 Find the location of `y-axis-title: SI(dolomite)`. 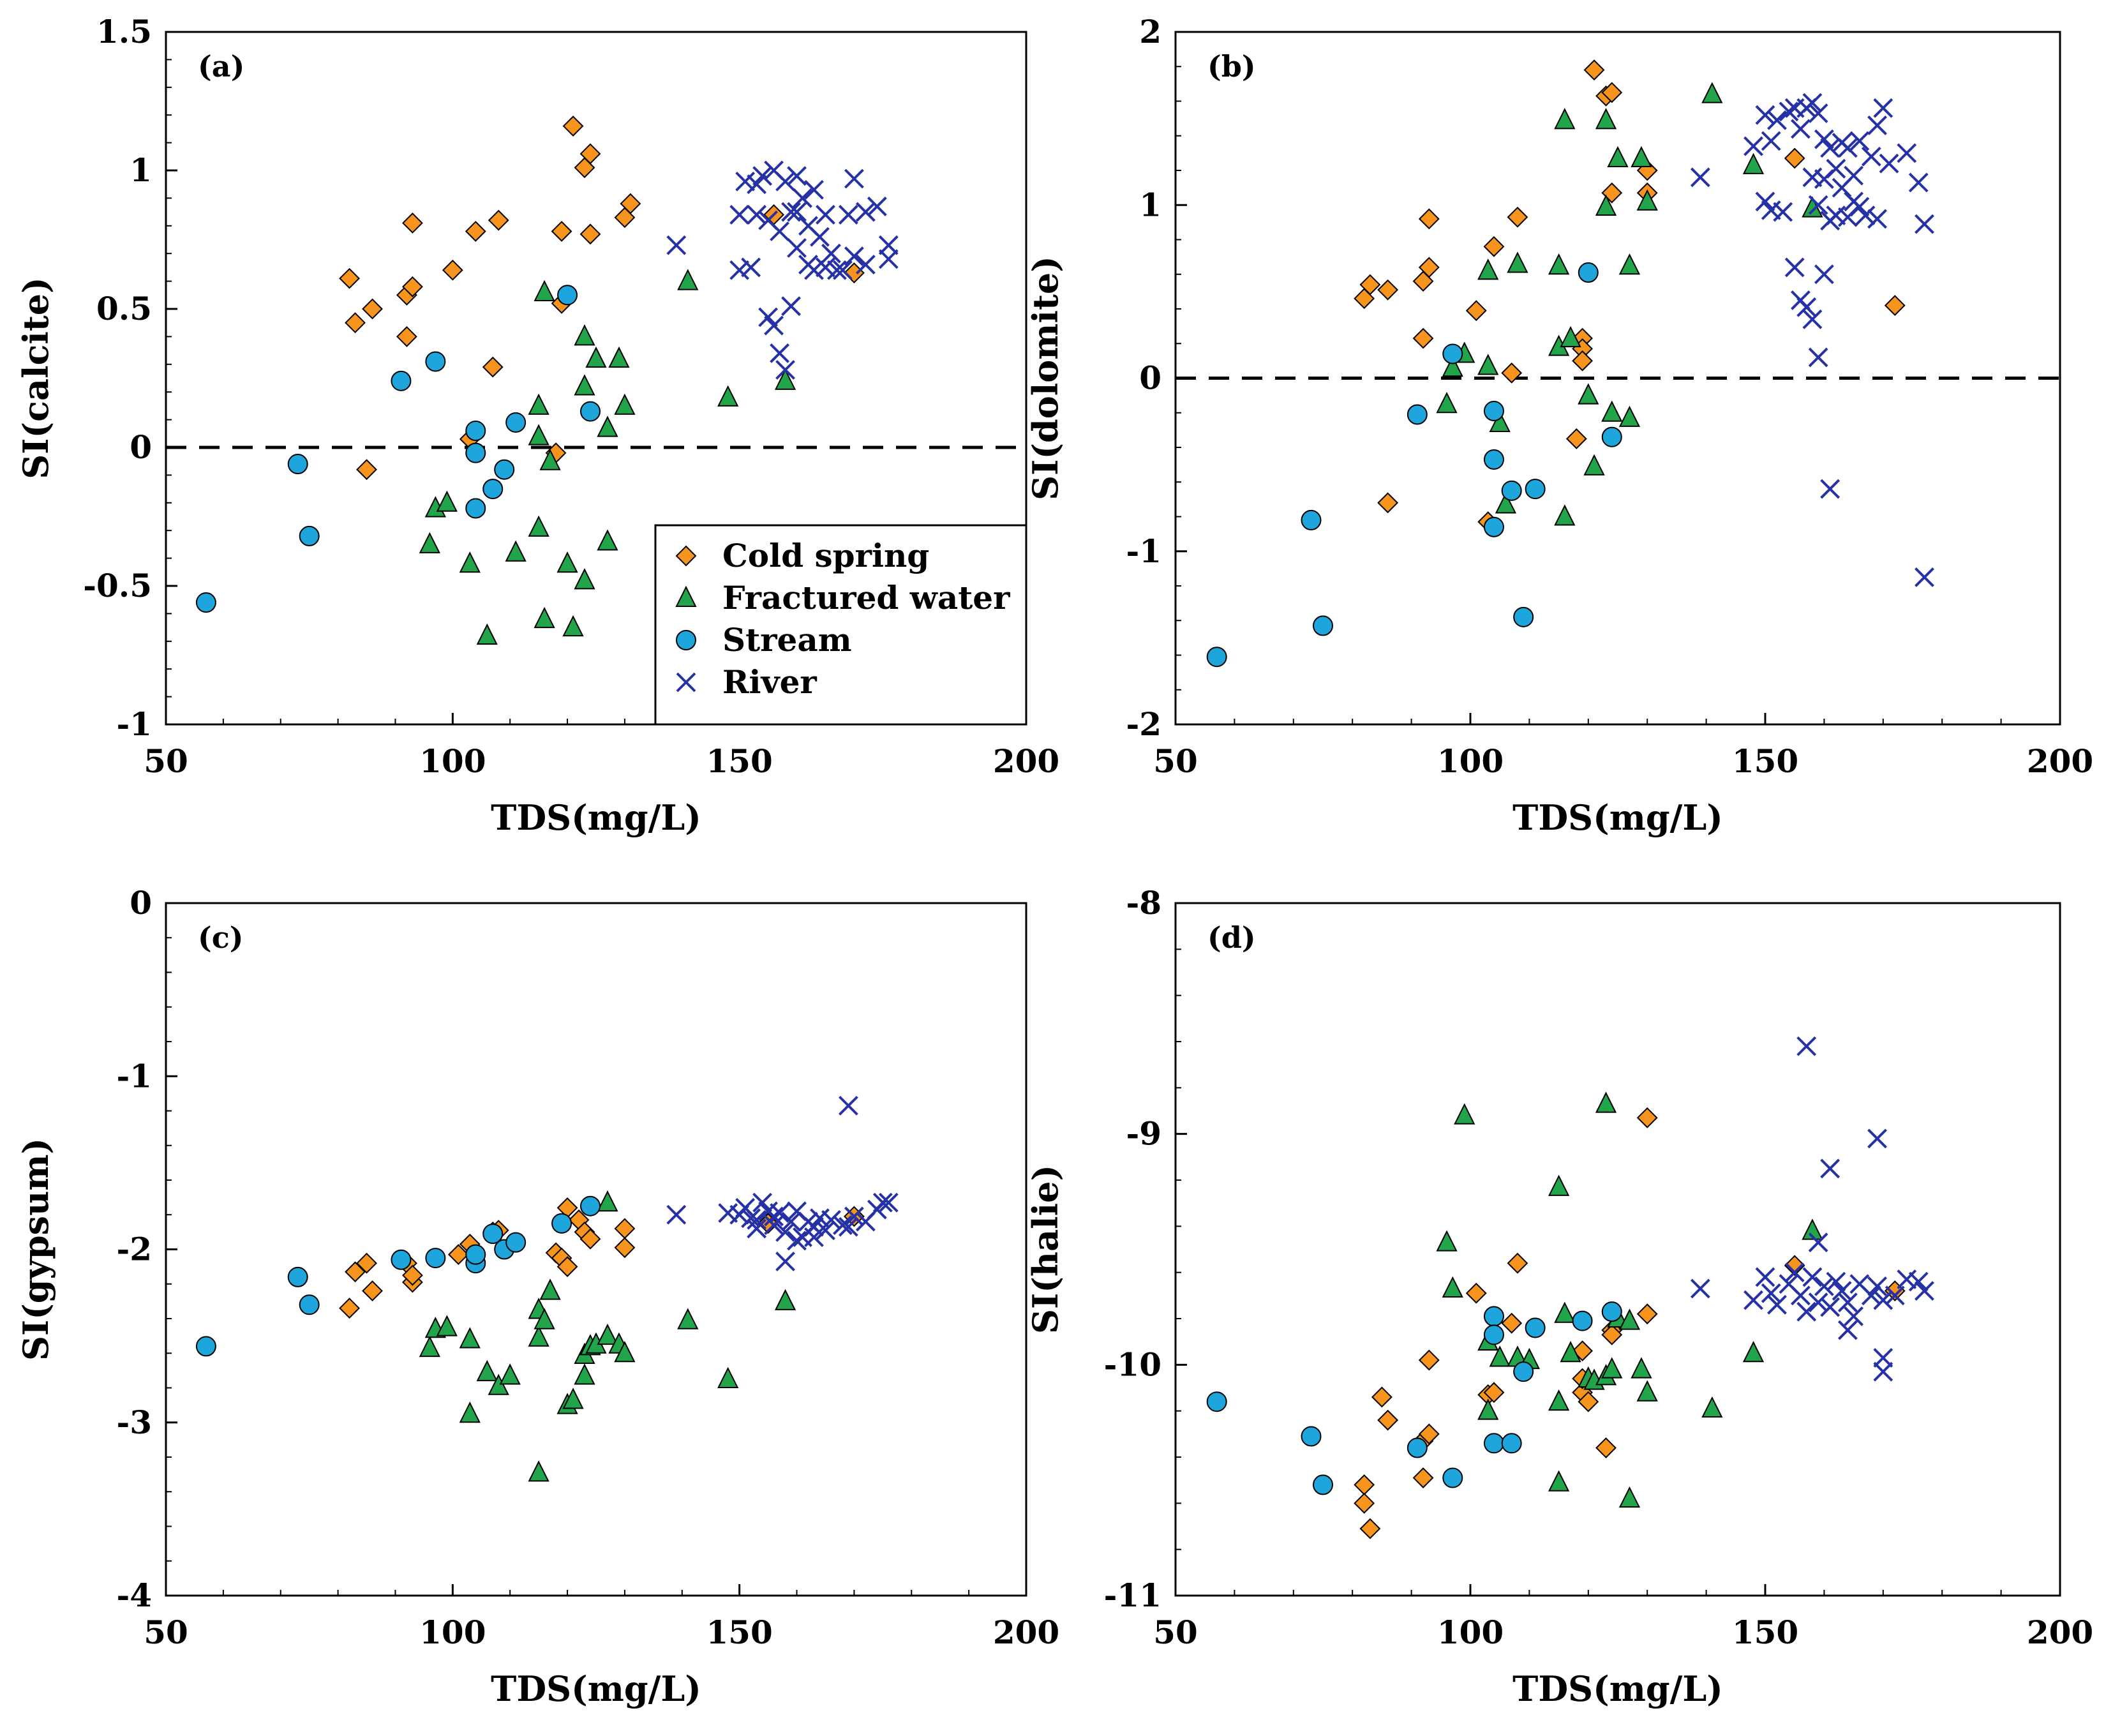

y-axis-title: SI(dolomite) is located at coordinates (1045, 378).